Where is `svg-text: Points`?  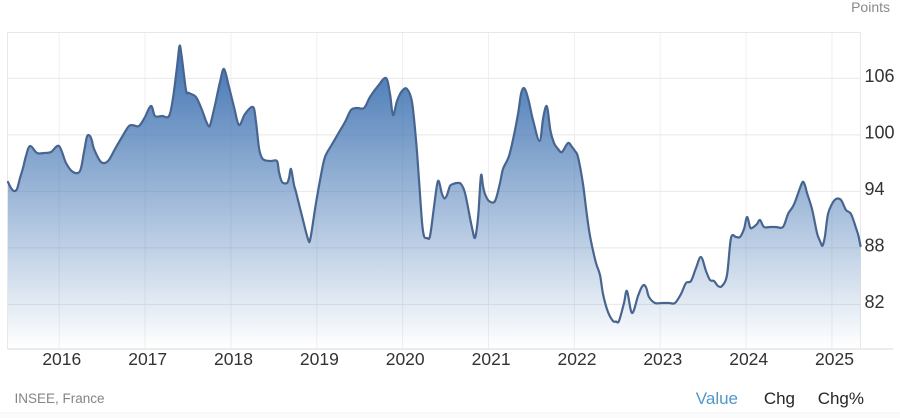
svg-text: Points is located at coordinates (870, 7).